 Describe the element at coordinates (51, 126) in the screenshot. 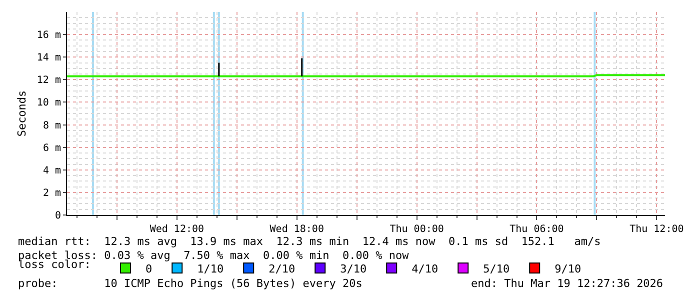

I see `y-tick-label: 8 m` at that location.